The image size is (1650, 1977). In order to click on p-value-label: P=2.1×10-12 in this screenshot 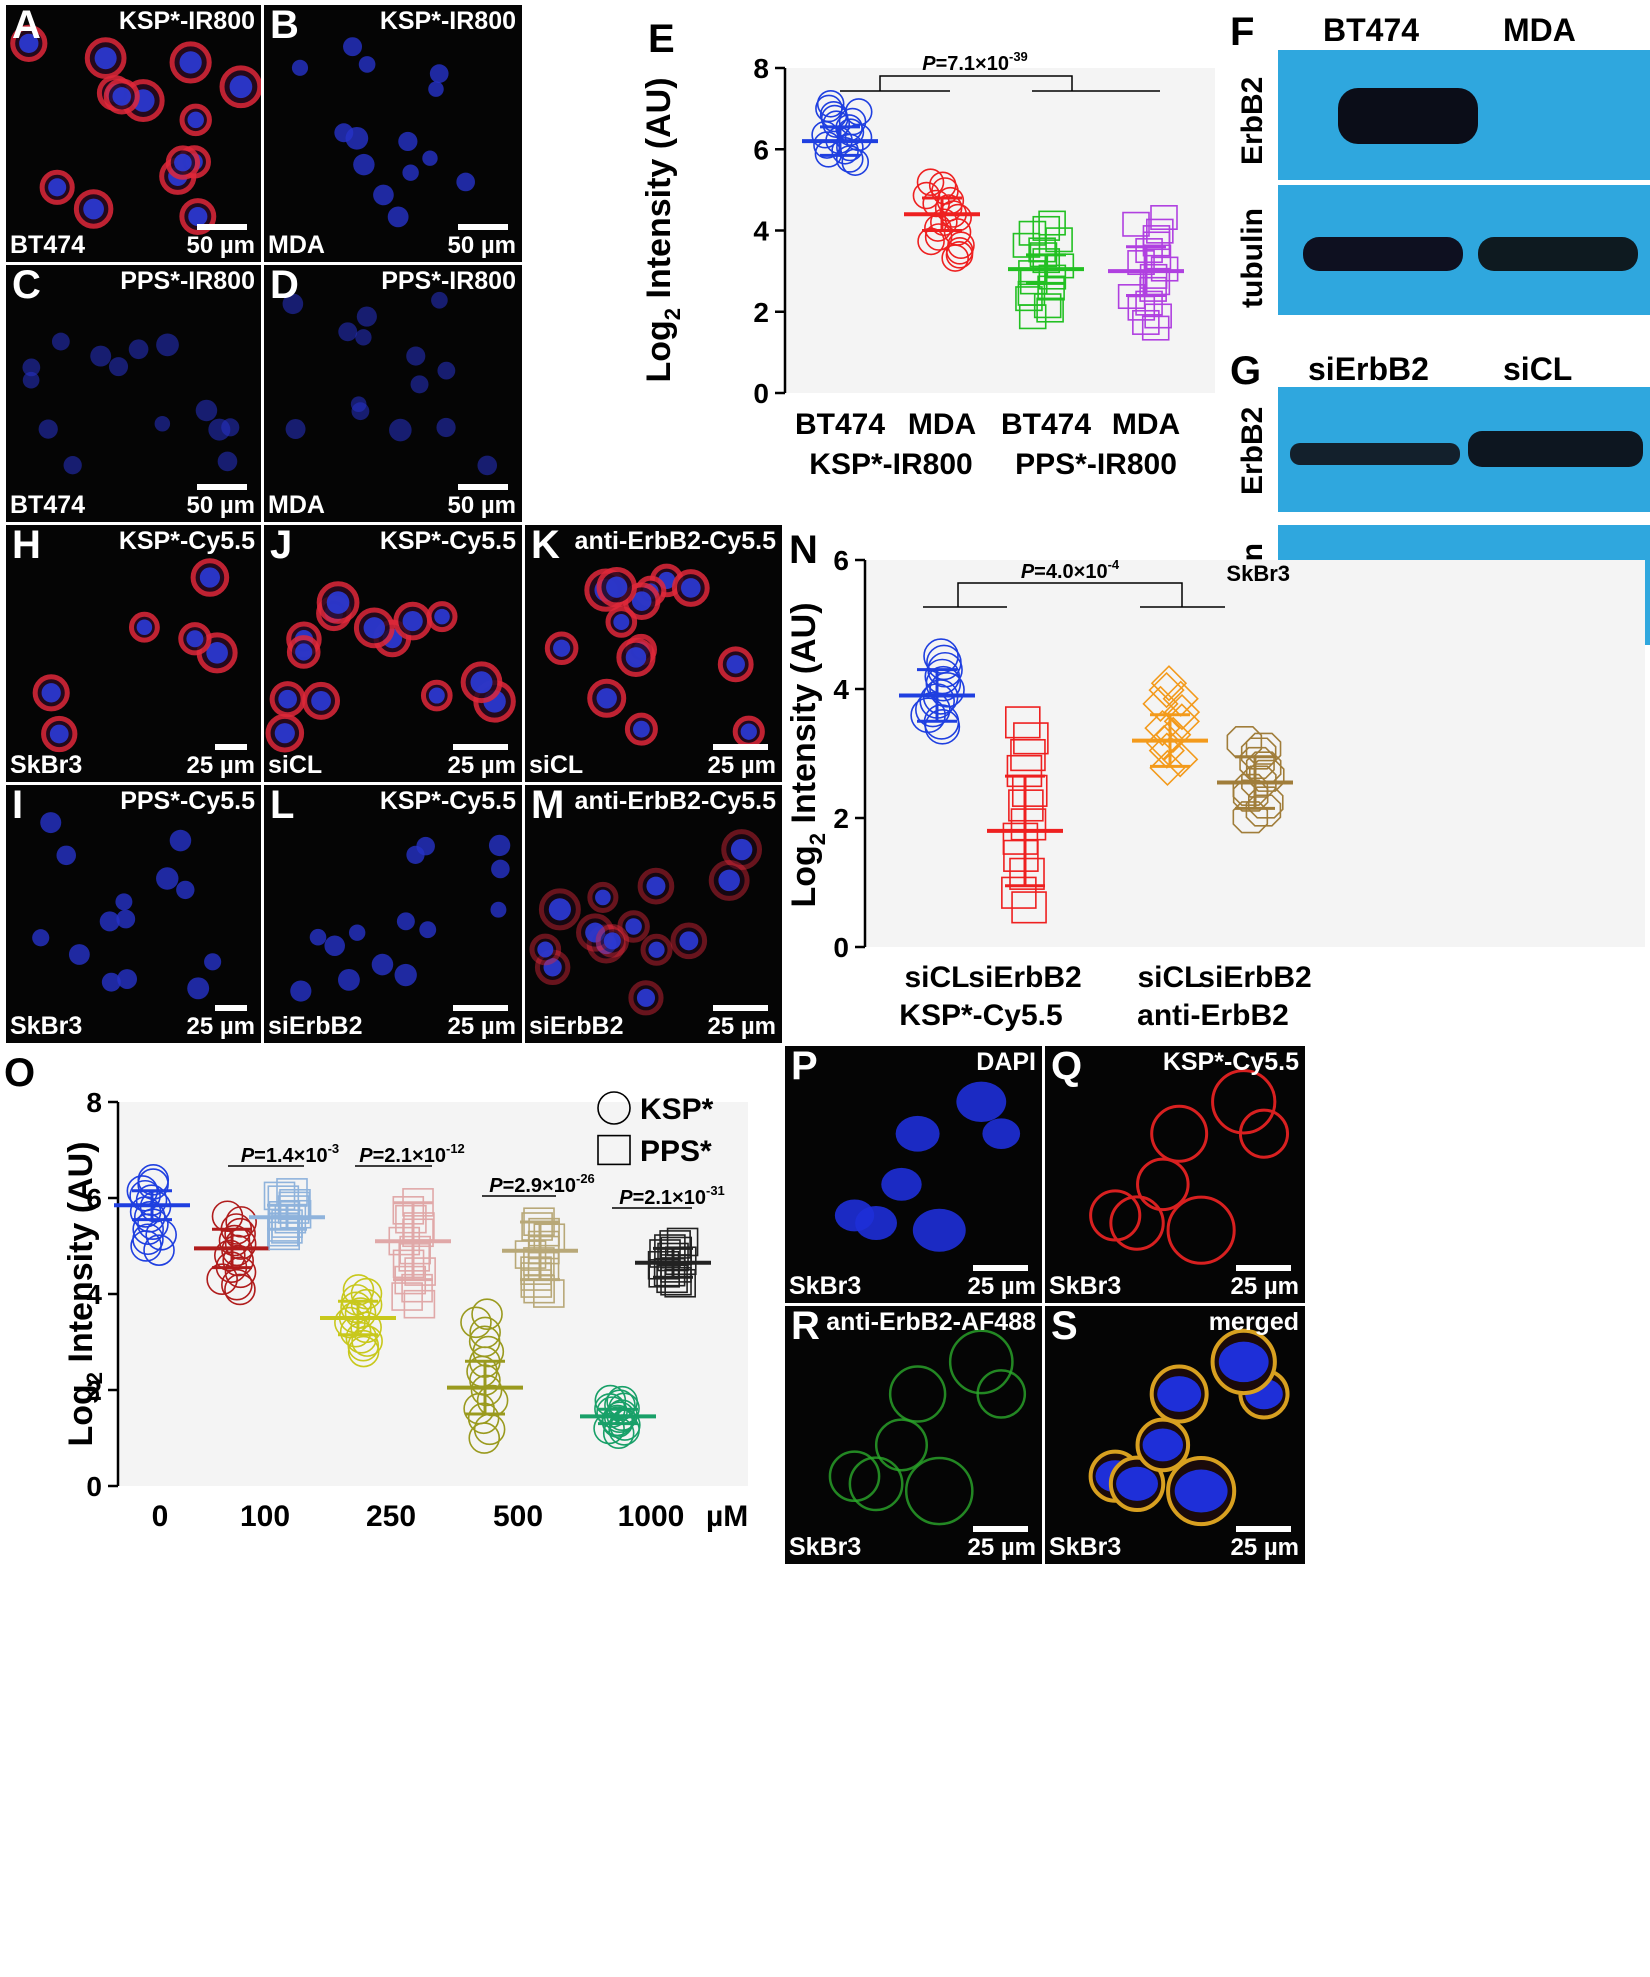, I will do `click(412, 1154)`.